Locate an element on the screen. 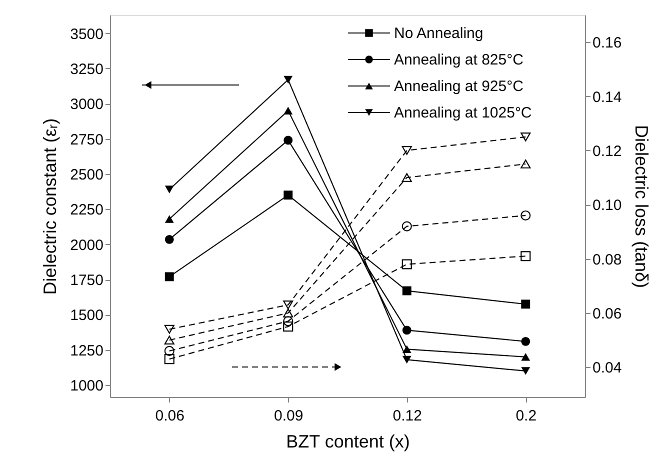  y-tick-label: 2250 is located at coordinates (87, 210).